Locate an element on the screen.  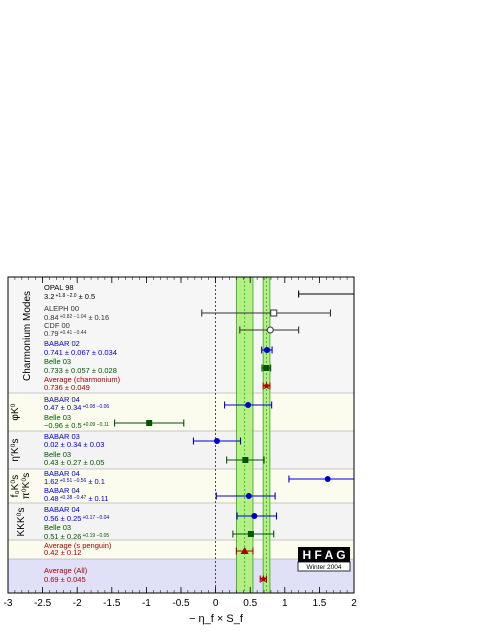
entry-value-main: 0.02 ± 0.34 ± 0.03 is located at coordinates (74, 444).